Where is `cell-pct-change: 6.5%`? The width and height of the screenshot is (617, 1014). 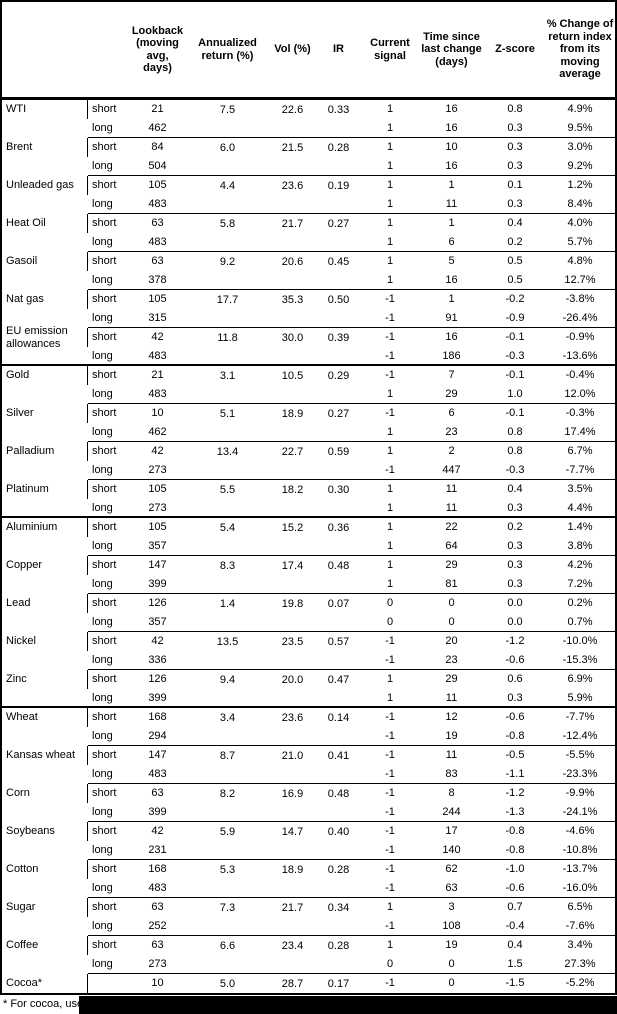 cell-pct-change: 6.5% is located at coordinates (580, 907).